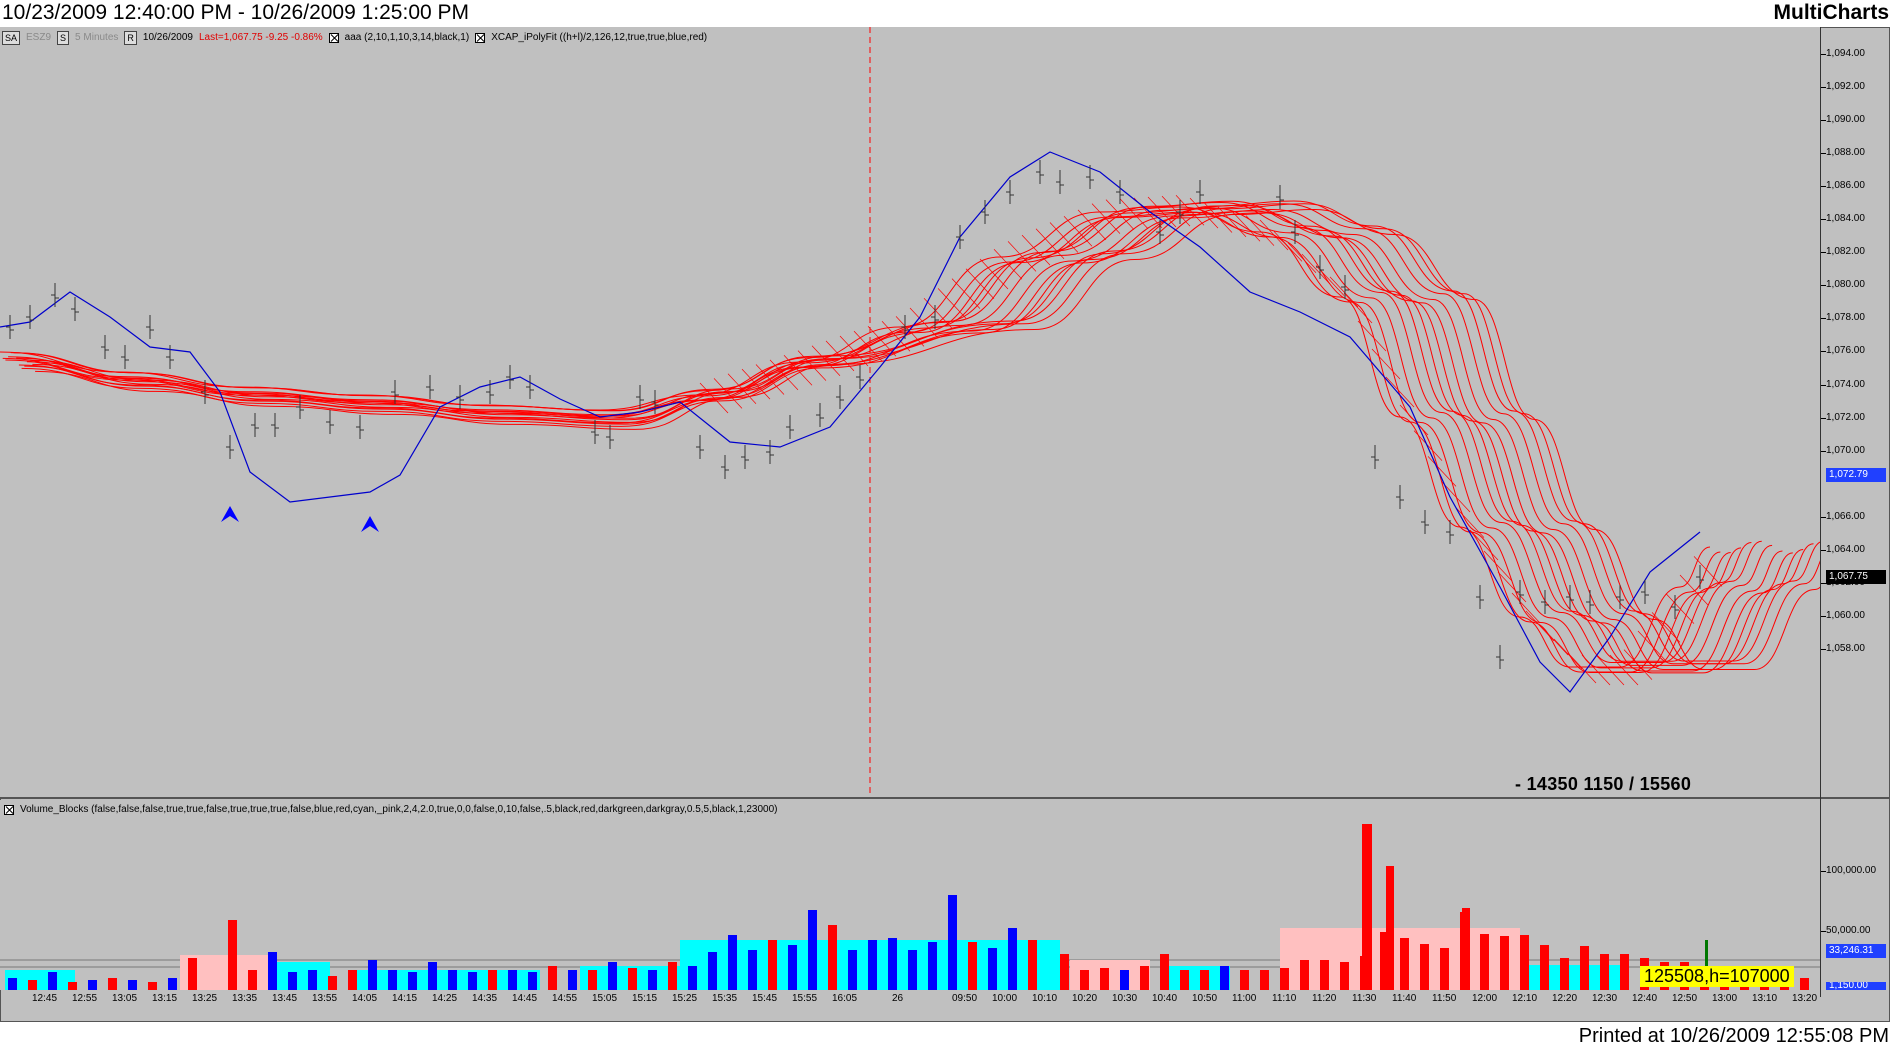 The height and width of the screenshot is (1049, 1893). Describe the element at coordinates (1845, 351) in the screenshot. I see `price-axis-label: 1,076.00` at that location.